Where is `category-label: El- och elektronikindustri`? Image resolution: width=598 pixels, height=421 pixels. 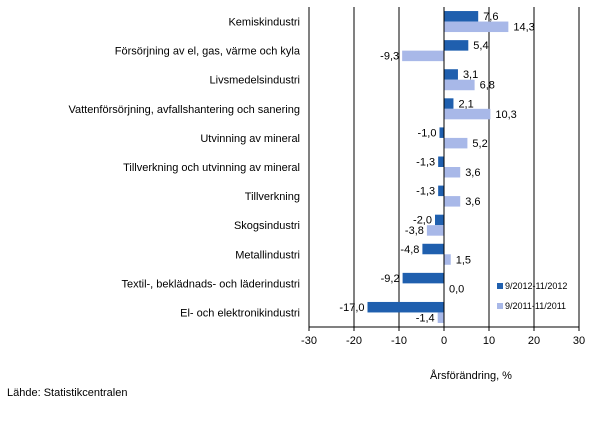 category-label: El- och elektronikindustri is located at coordinates (240, 313).